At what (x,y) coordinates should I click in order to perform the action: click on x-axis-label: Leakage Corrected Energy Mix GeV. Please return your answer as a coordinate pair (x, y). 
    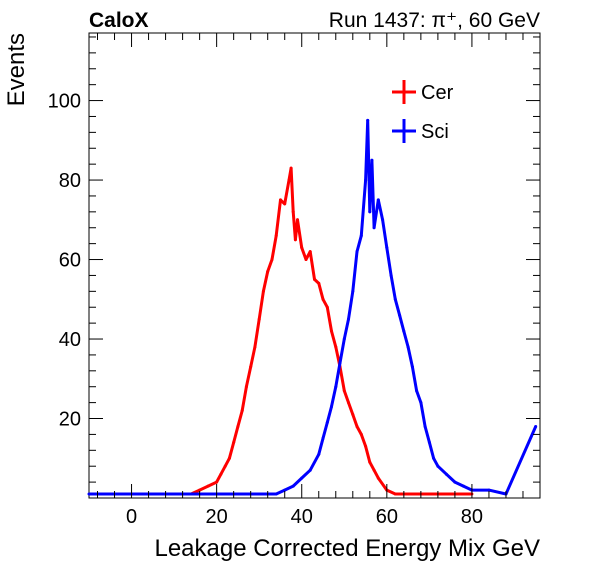
    Looking at the image, I should click on (347, 548).